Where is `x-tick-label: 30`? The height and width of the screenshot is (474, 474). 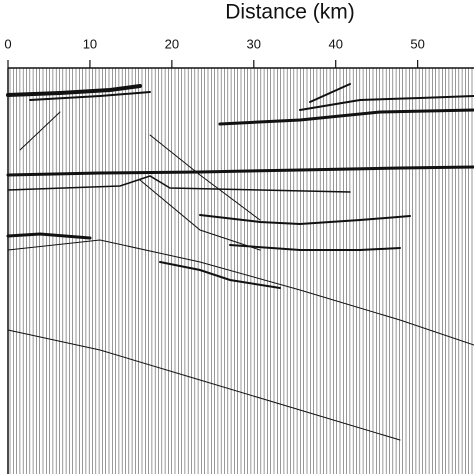
x-tick-label: 30 is located at coordinates (254, 43).